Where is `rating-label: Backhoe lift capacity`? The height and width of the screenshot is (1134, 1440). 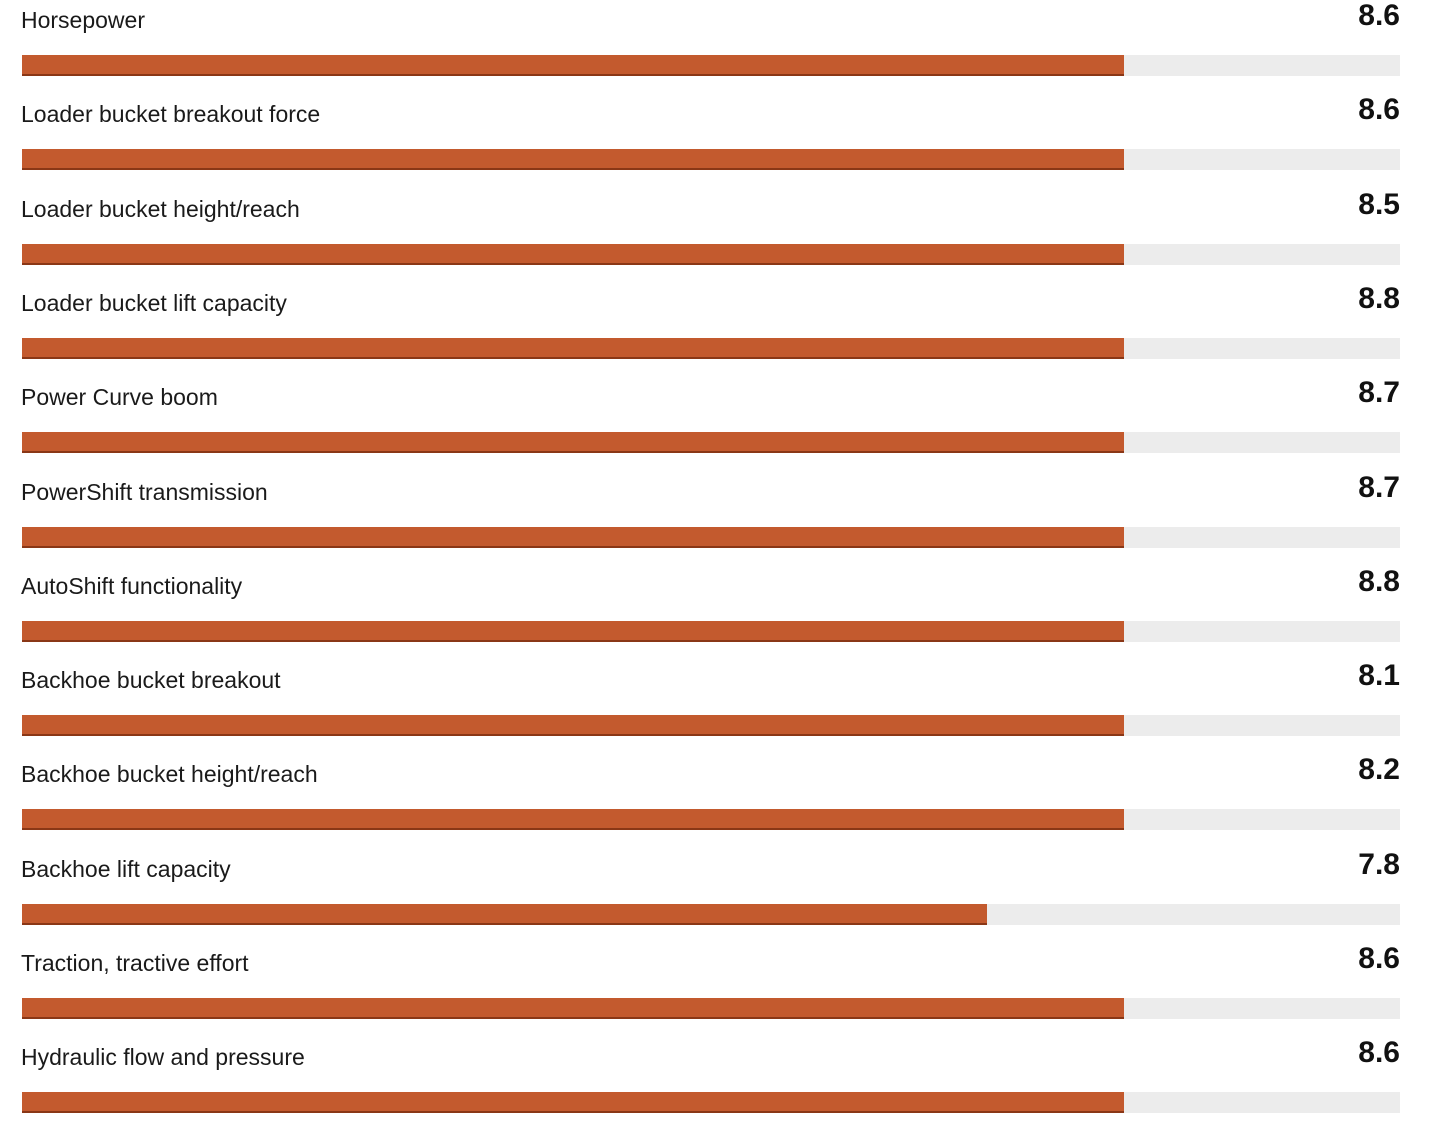 rating-label: Backhoe lift capacity is located at coordinates (126, 869).